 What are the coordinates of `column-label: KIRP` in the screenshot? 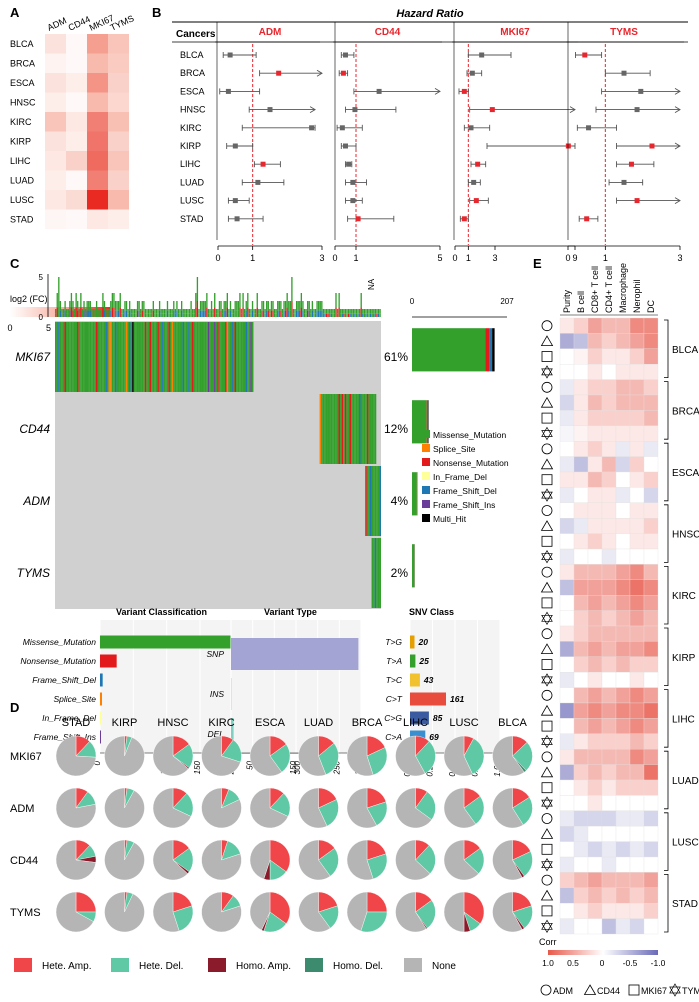 It's located at (125, 723).